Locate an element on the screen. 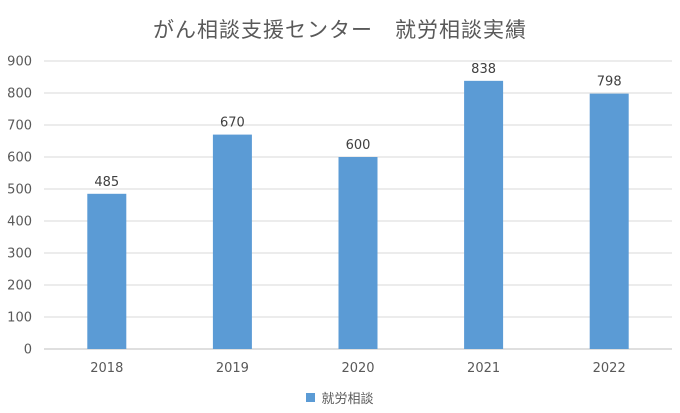 The image size is (680, 413). data-label: 798 is located at coordinates (609, 82).